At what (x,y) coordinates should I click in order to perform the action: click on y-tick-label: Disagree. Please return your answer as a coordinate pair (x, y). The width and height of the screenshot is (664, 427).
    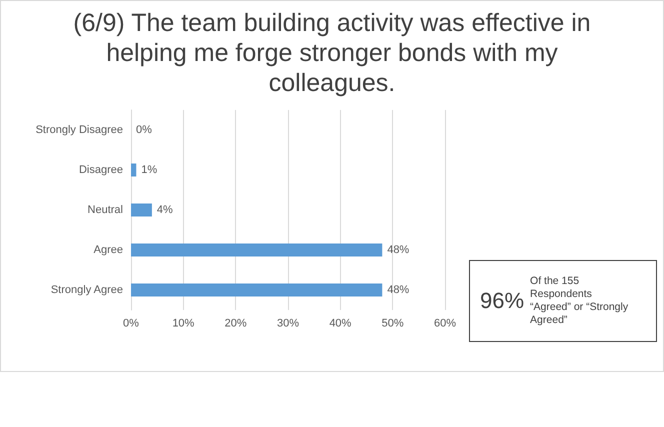
    Looking at the image, I should click on (100, 170).